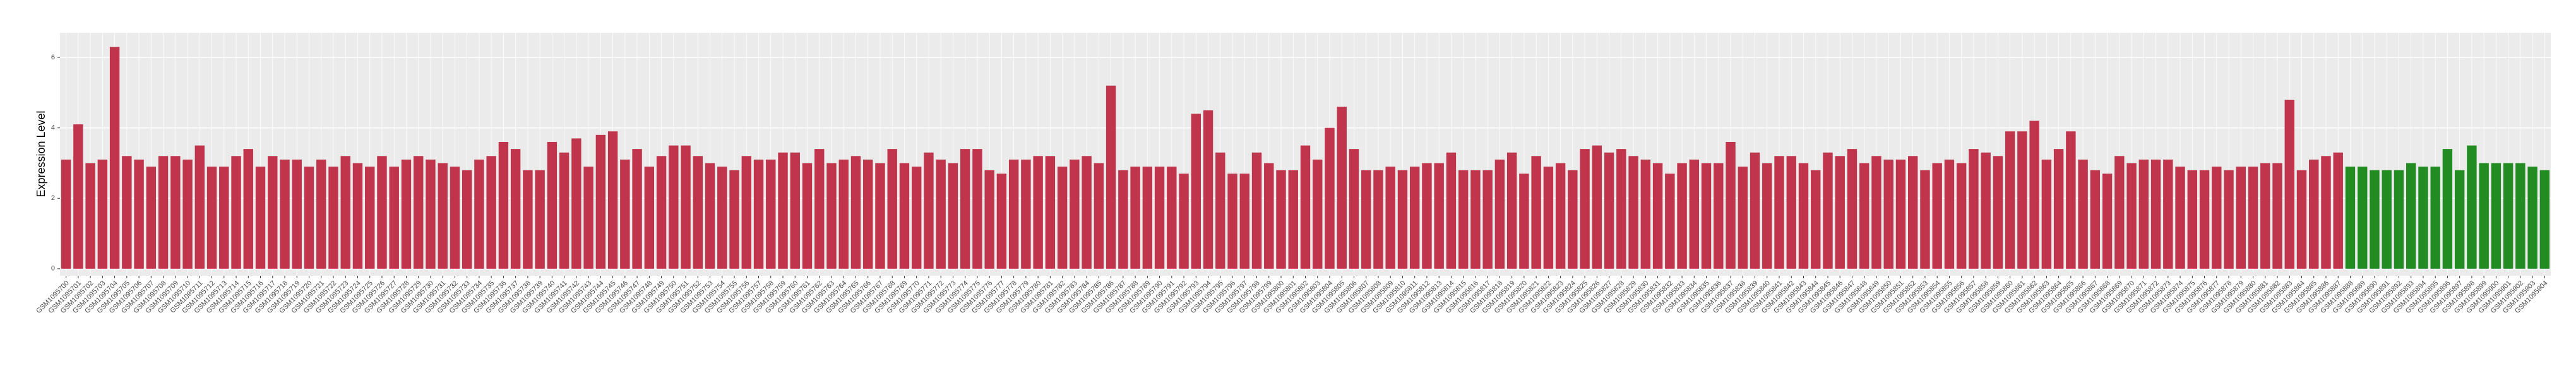 The width and height of the screenshot is (2576, 366). I want to click on y-tick-label: 0, so click(53, 269).